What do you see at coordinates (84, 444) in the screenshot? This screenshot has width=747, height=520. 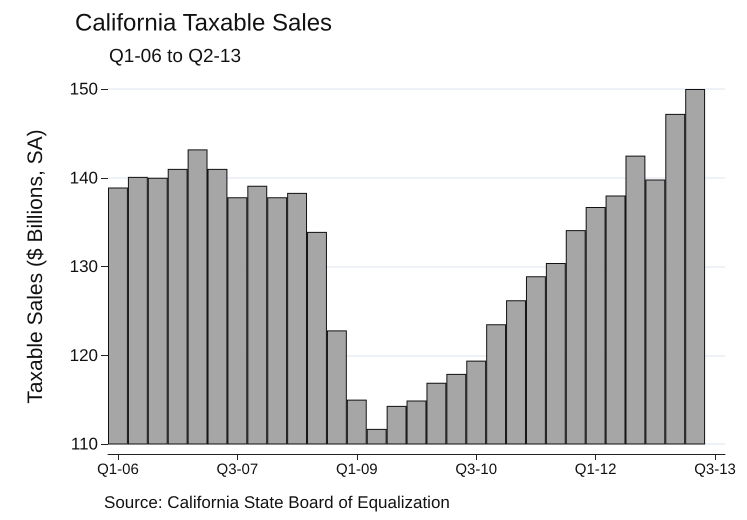 I see `y-tick-label: 110` at bounding box center [84, 444].